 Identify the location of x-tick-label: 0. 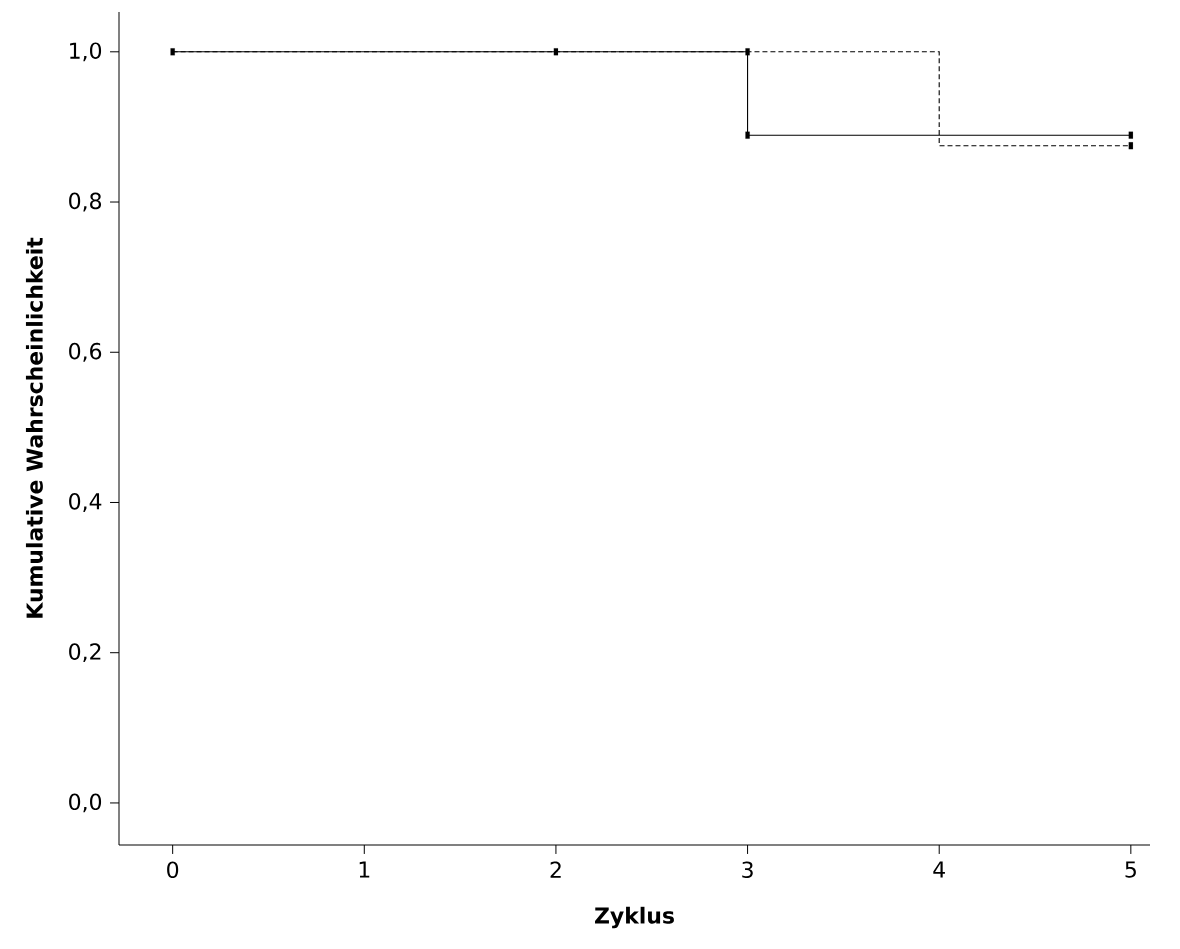
(173, 870).